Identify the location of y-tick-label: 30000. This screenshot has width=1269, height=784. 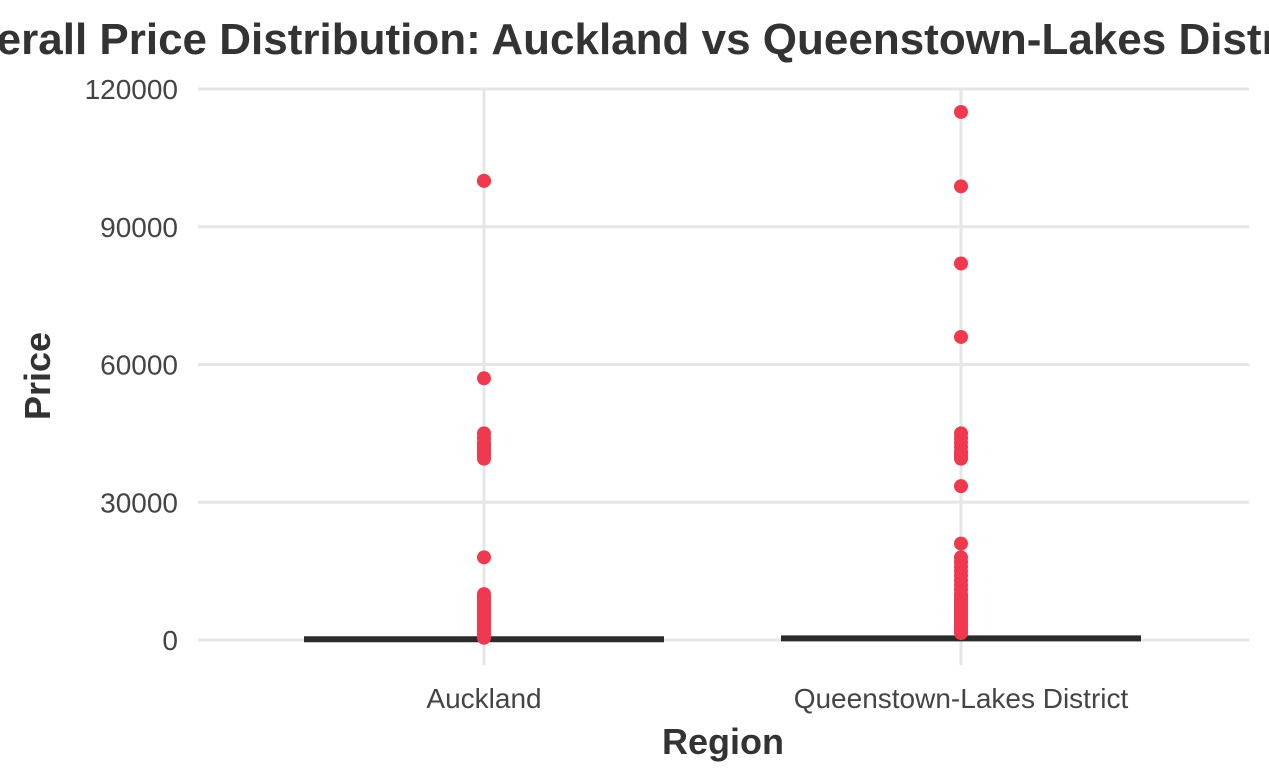
(139, 502).